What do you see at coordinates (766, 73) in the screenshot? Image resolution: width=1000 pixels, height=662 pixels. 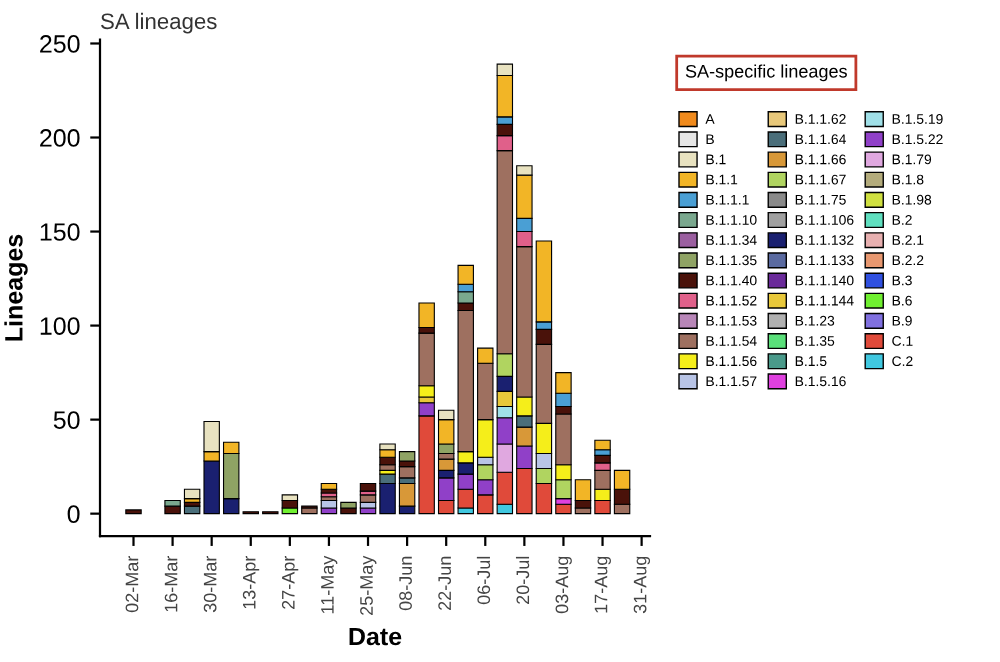 I see `text: SA-specific lineages` at bounding box center [766, 73].